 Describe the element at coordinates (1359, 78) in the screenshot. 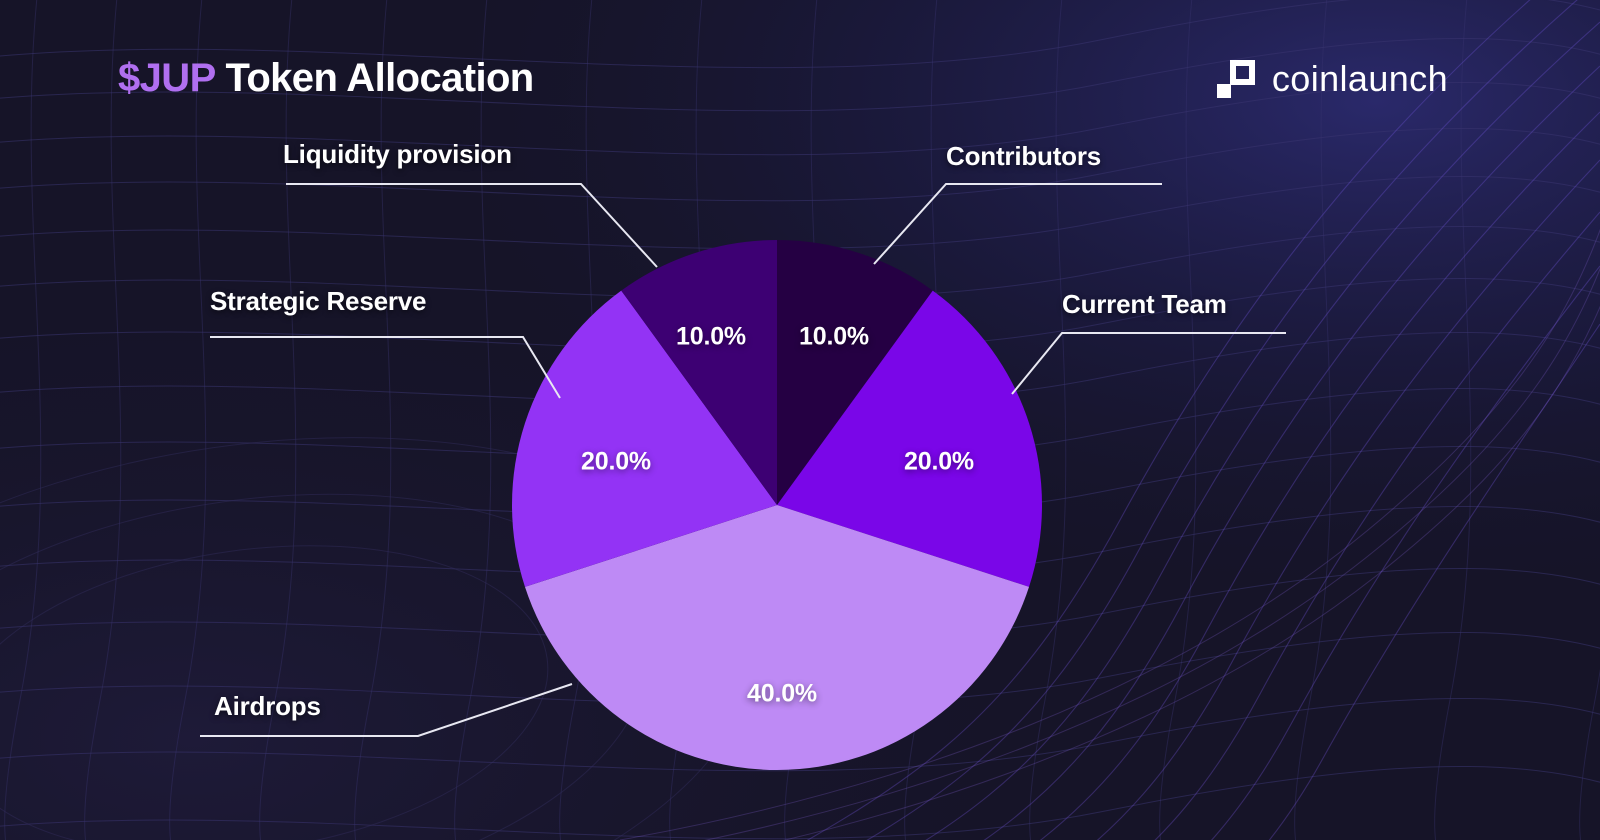

I see `brand-wordmark: coinlaunch` at that location.